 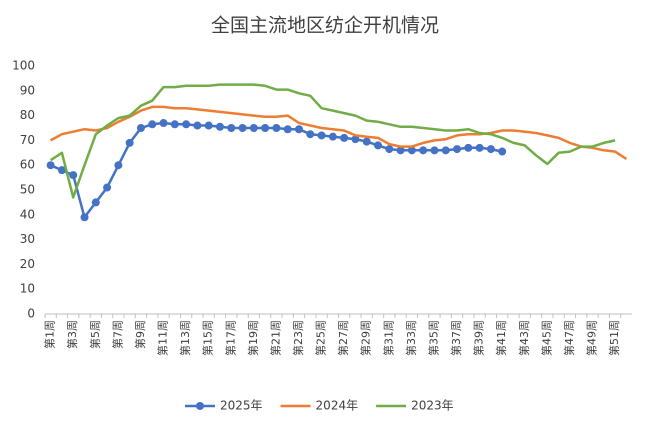 I want to click on x-tick-label: 第33周, so click(x=411, y=338).